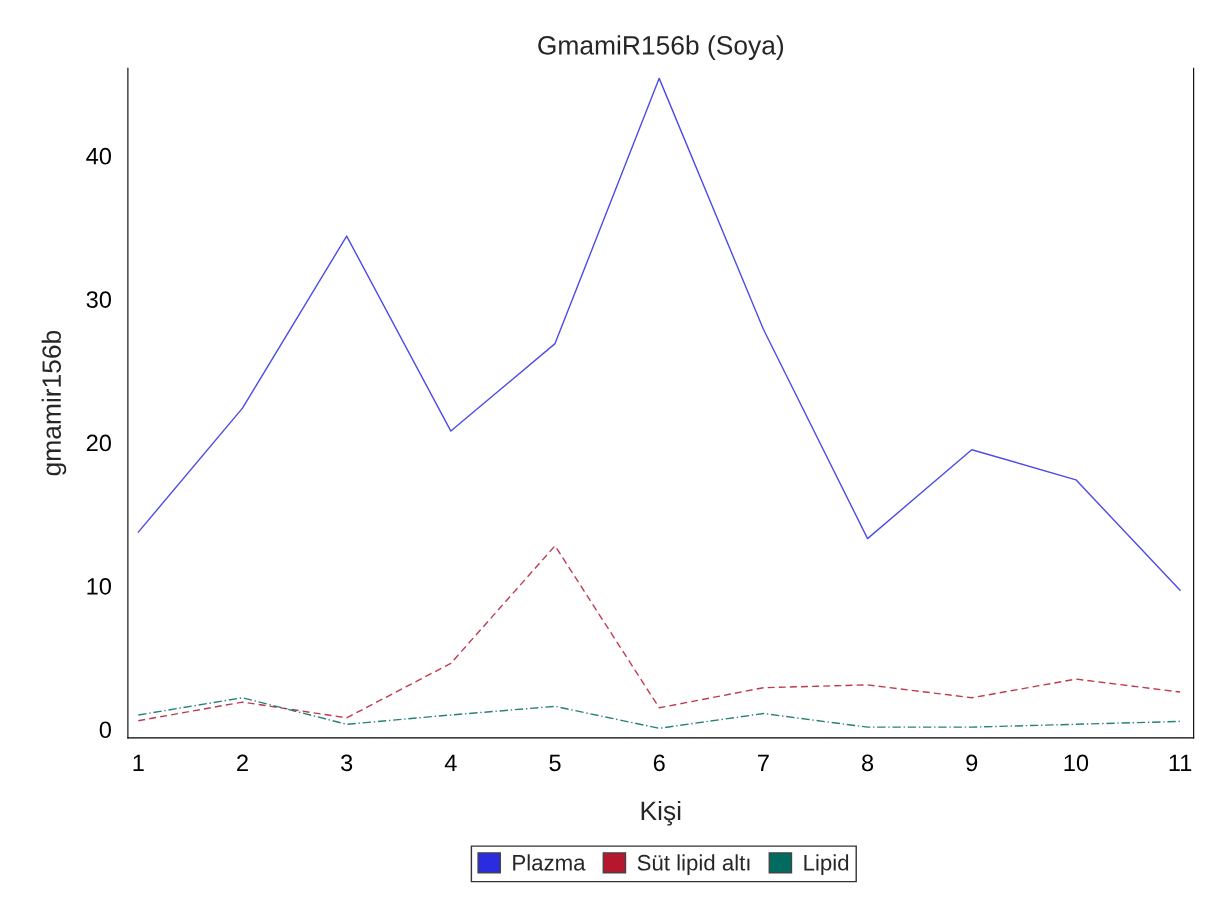 This screenshot has height=911, width=1218. What do you see at coordinates (105, 730) in the screenshot?
I see `y-tick-label: 0` at bounding box center [105, 730].